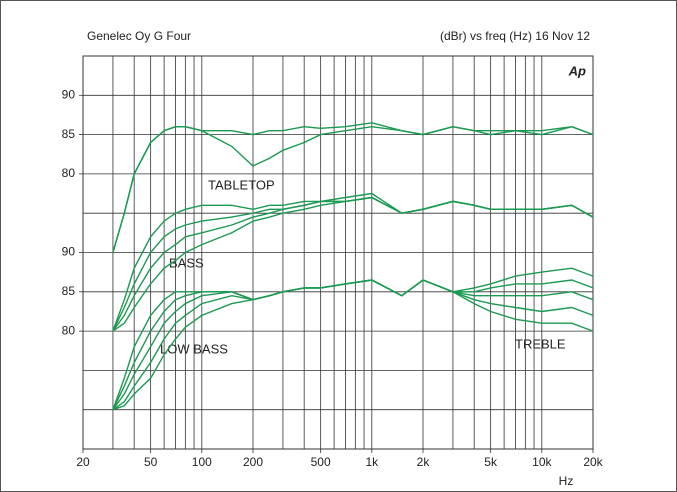  Describe the element at coordinates (202, 462) in the screenshot. I see `x-tick-label: 100` at that location.